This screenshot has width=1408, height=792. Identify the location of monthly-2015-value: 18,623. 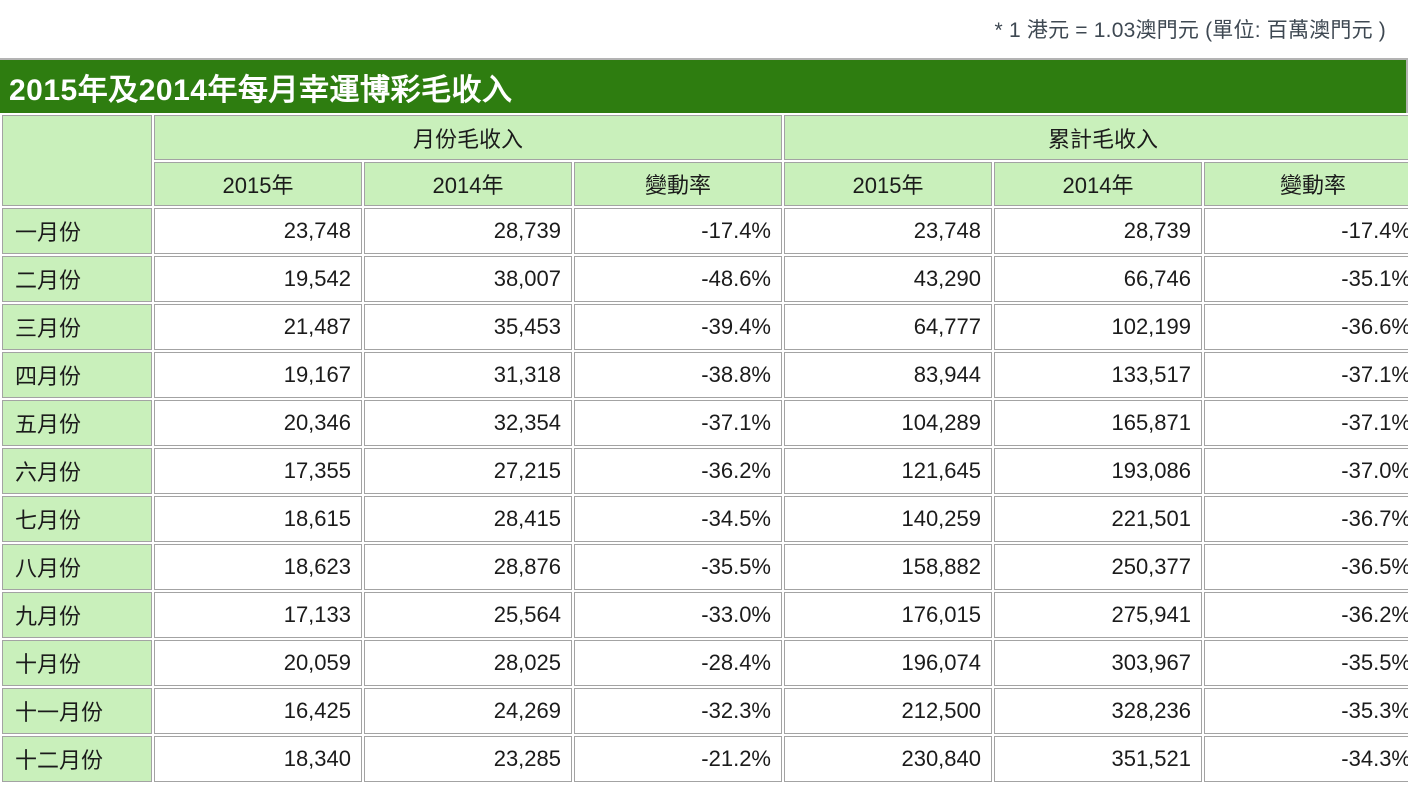
(258, 567).